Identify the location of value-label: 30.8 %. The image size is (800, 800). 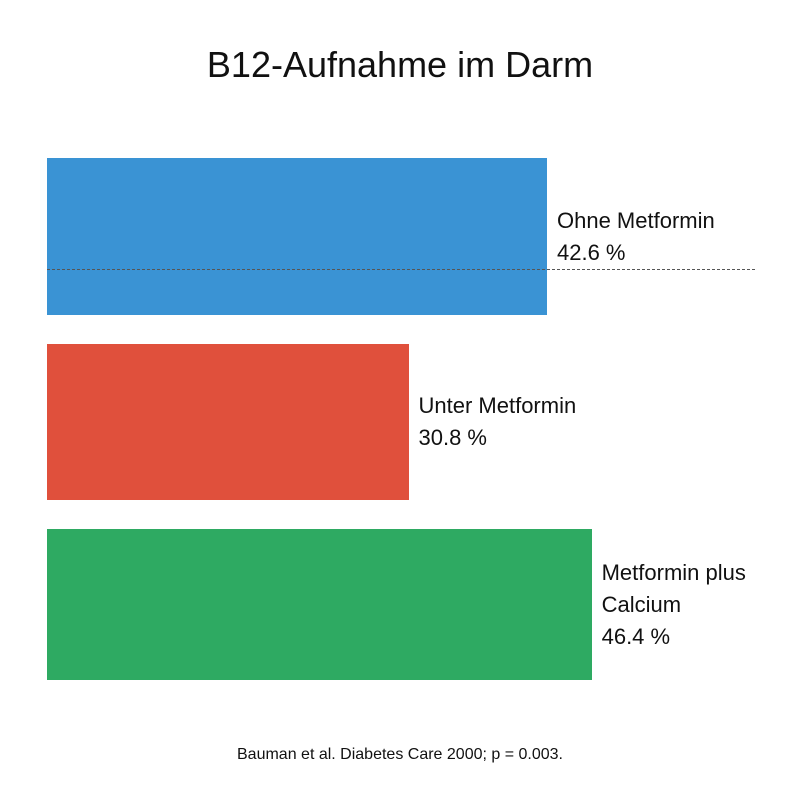
(453, 437).